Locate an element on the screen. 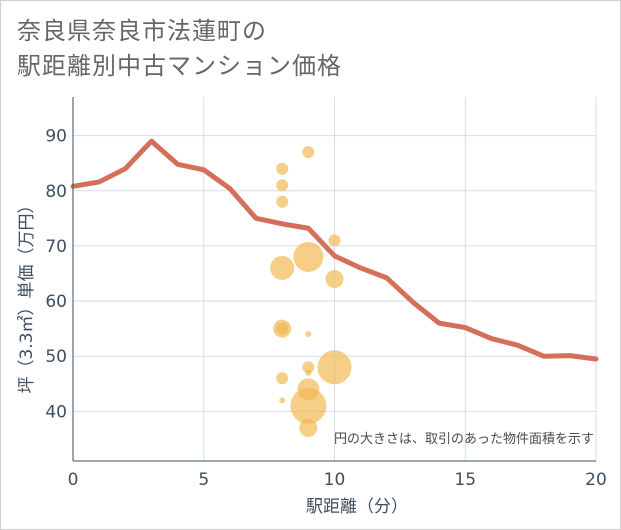 This screenshot has width=621, height=530. x-tick-label: 15 is located at coordinates (465, 480).